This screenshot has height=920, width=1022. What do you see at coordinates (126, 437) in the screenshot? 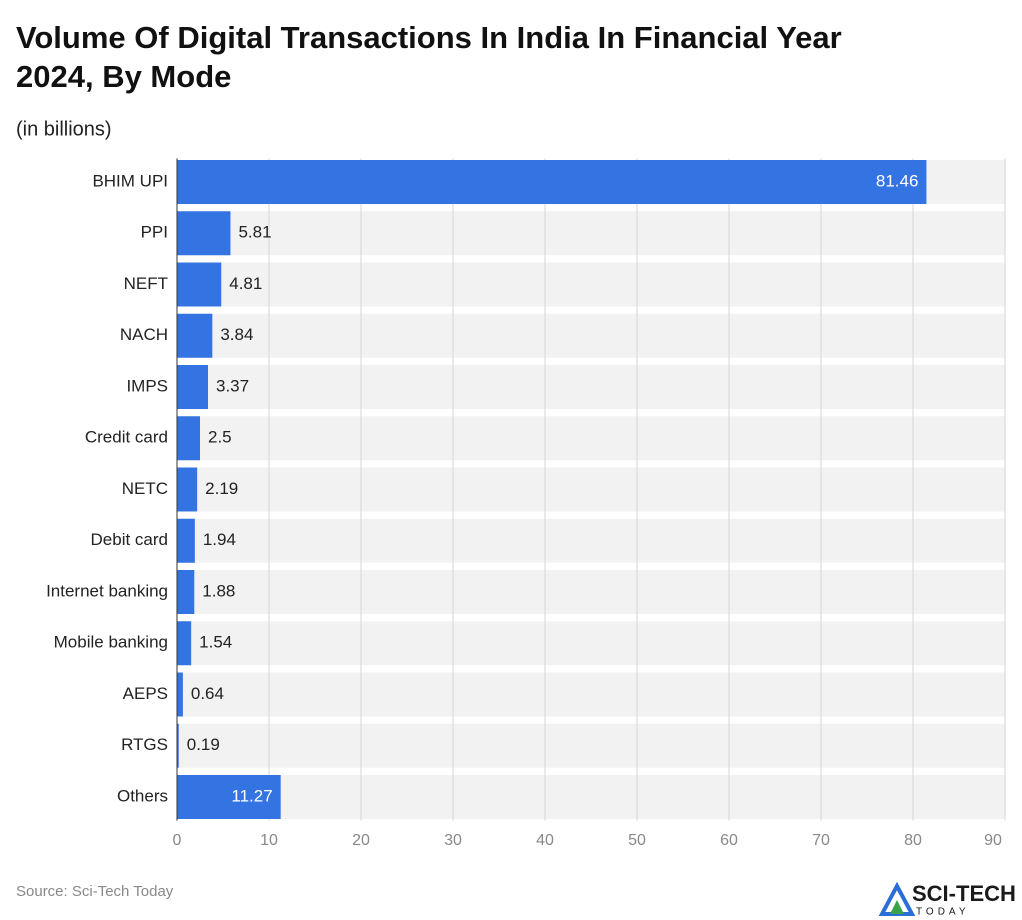
I see `y-tick-label: Credit card` at bounding box center [126, 437].